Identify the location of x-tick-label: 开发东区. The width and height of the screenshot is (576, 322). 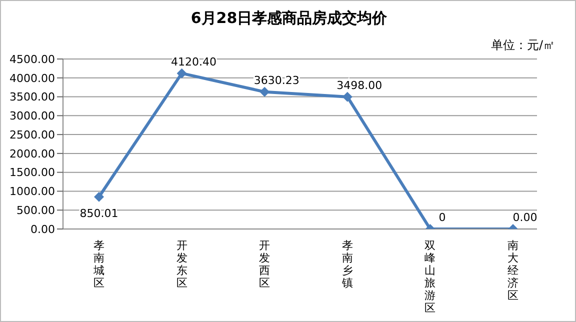
(182, 264).